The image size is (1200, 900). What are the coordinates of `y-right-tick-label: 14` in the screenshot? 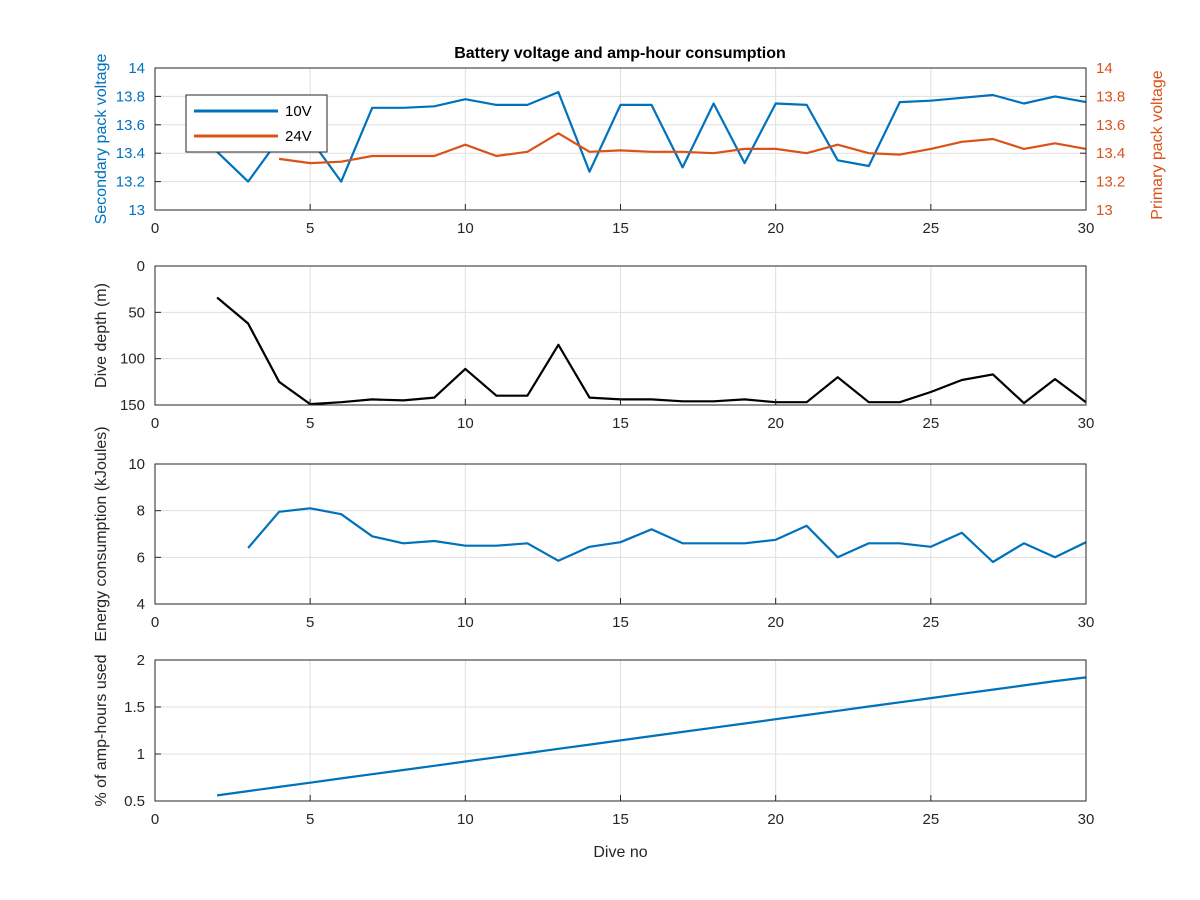 It's located at (1104, 68).